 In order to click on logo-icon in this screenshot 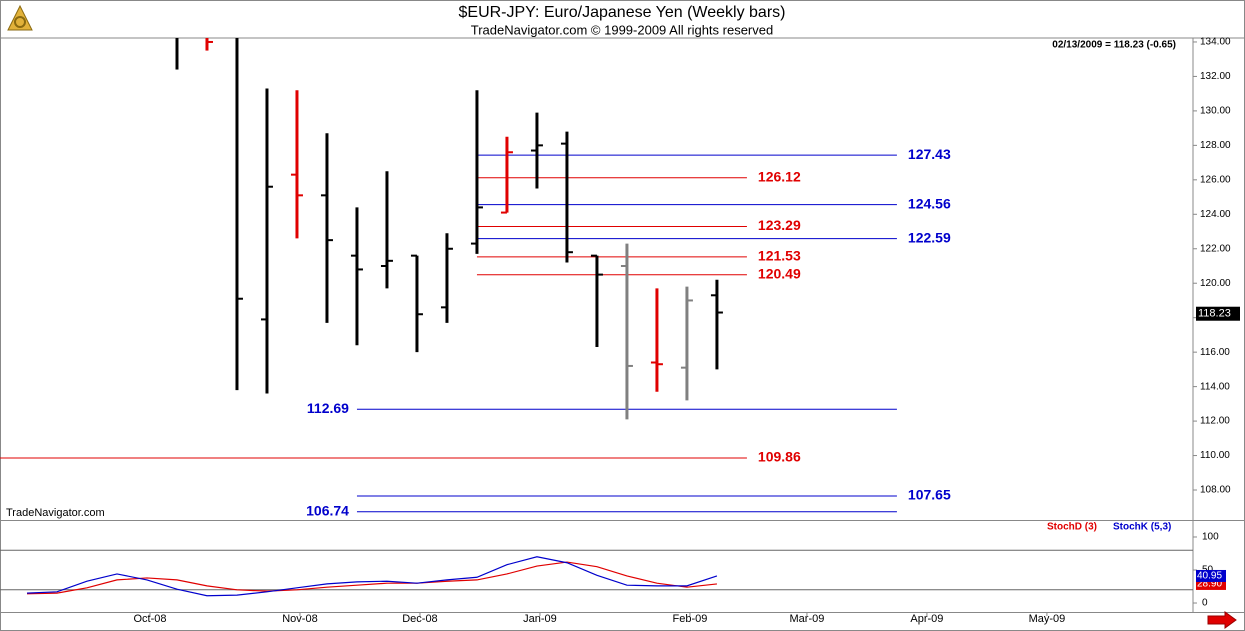, I will do `click(20, 17)`.